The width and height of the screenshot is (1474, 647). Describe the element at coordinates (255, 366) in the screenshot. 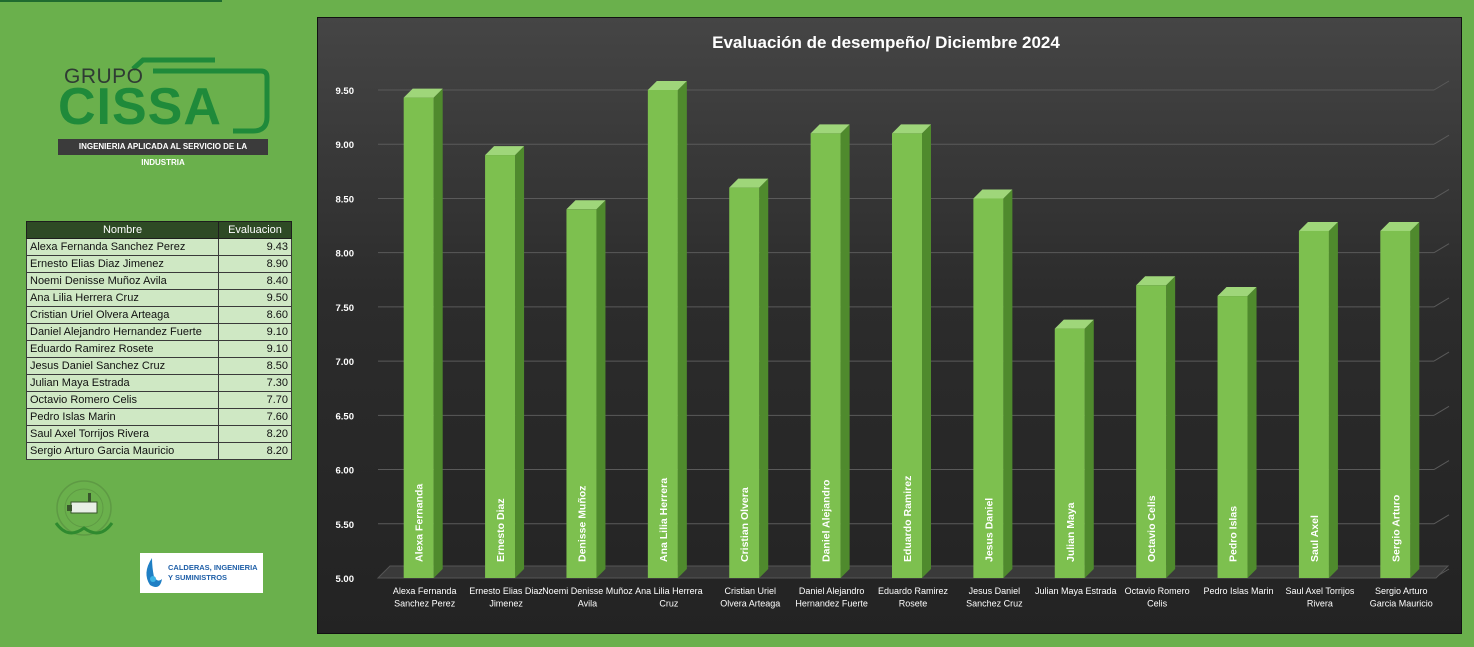

I see `employee-score-cell: 8.50` at that location.